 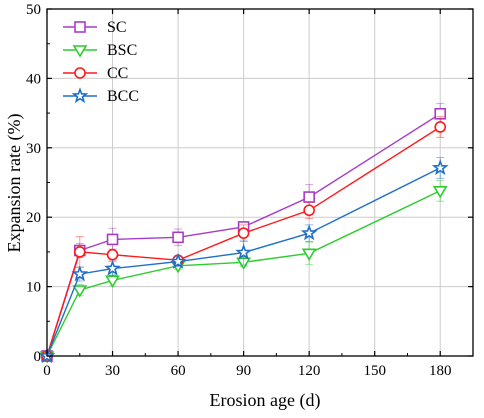 What do you see at coordinates (33, 288) in the screenshot?
I see `y-tick-label: 10` at bounding box center [33, 288].